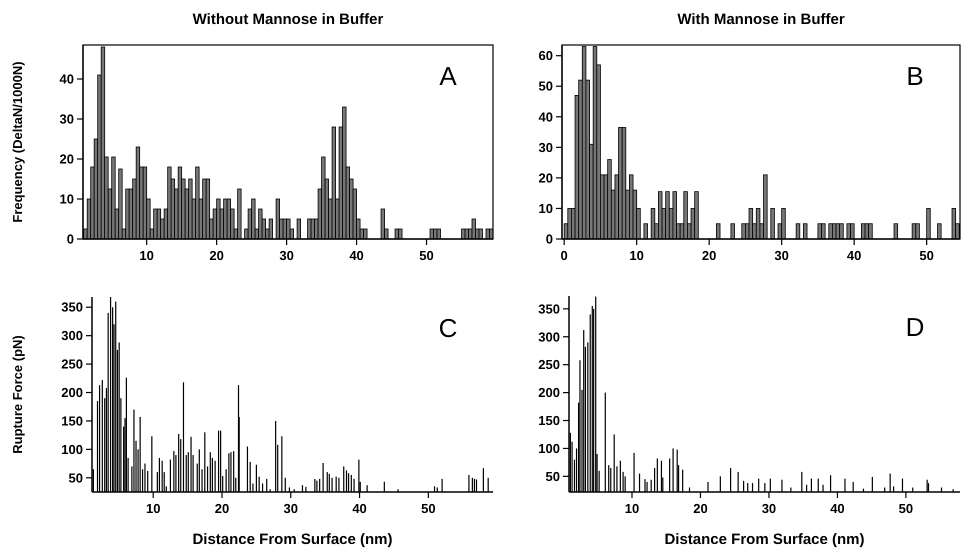 This screenshot has width=964, height=552. Describe the element at coordinates (448, 328) in the screenshot. I see `annotation: C` at that location.